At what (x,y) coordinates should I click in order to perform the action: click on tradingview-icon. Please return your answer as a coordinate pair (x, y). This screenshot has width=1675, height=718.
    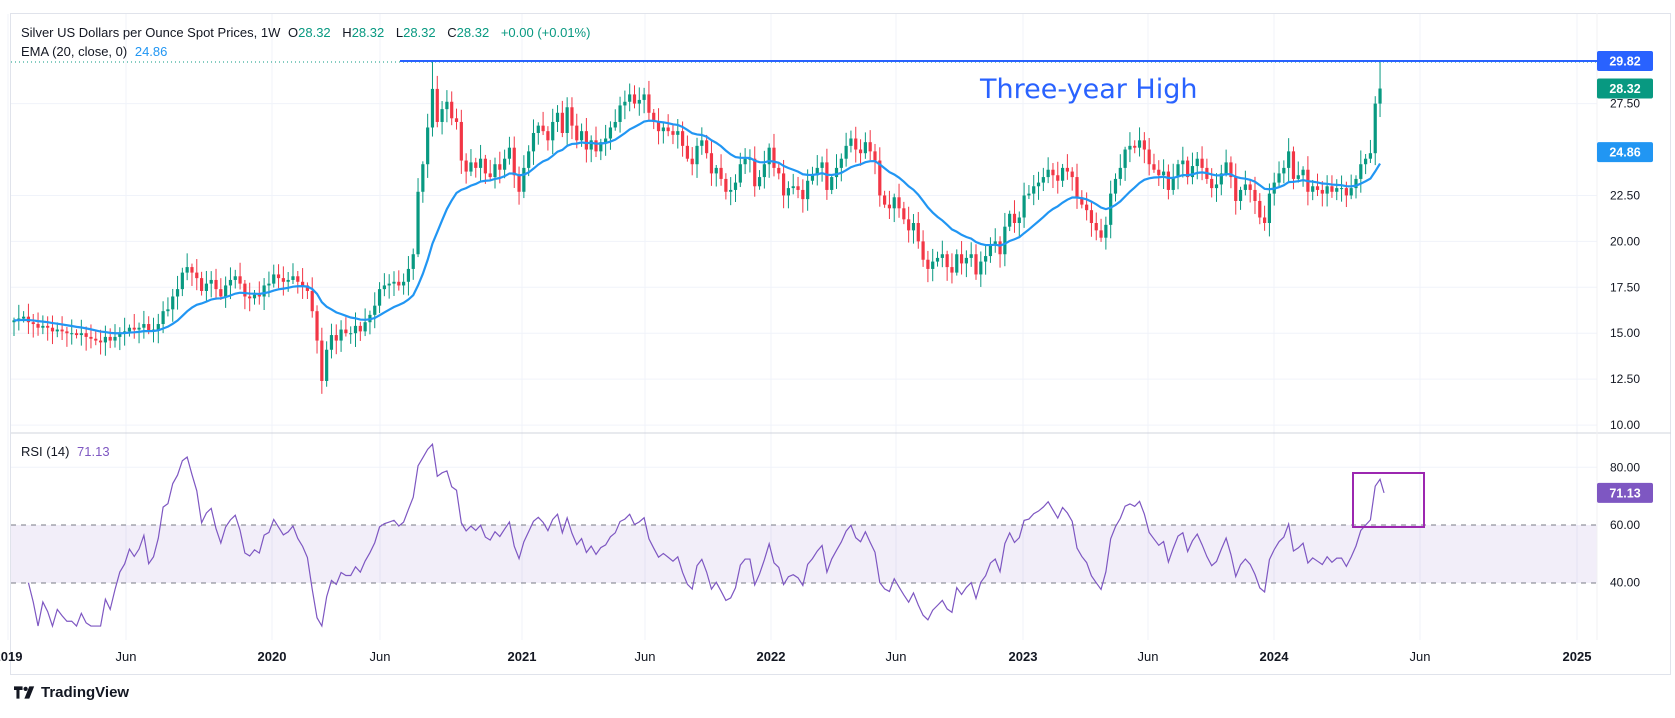
    Looking at the image, I should click on (24, 692).